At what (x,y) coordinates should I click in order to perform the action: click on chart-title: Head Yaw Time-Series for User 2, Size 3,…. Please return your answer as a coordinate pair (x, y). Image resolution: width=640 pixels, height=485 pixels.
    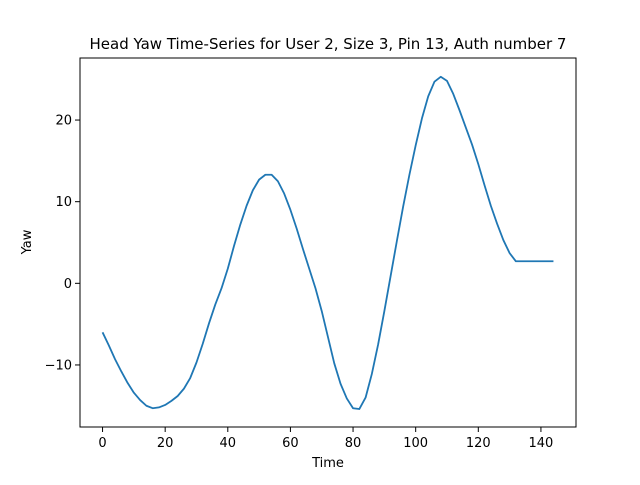
    Looking at the image, I should click on (328, 44).